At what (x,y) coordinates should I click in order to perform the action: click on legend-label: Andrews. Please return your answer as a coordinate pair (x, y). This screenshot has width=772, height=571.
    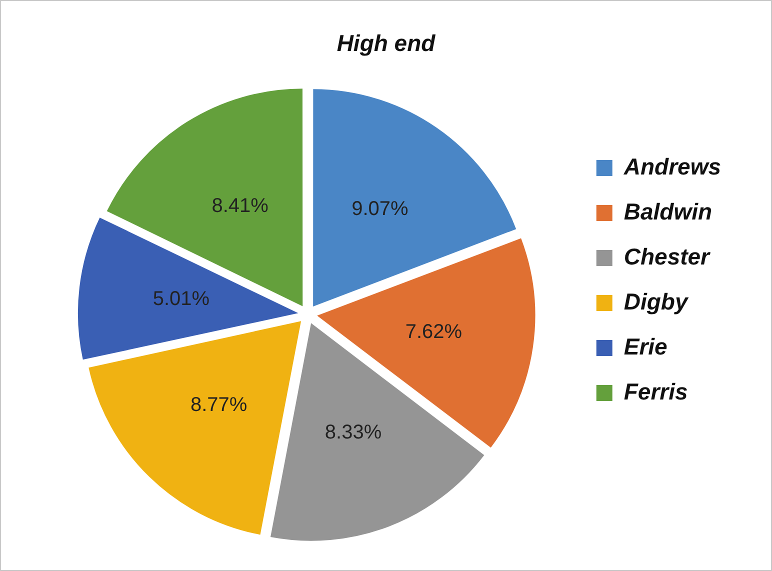
    Looking at the image, I should click on (672, 166).